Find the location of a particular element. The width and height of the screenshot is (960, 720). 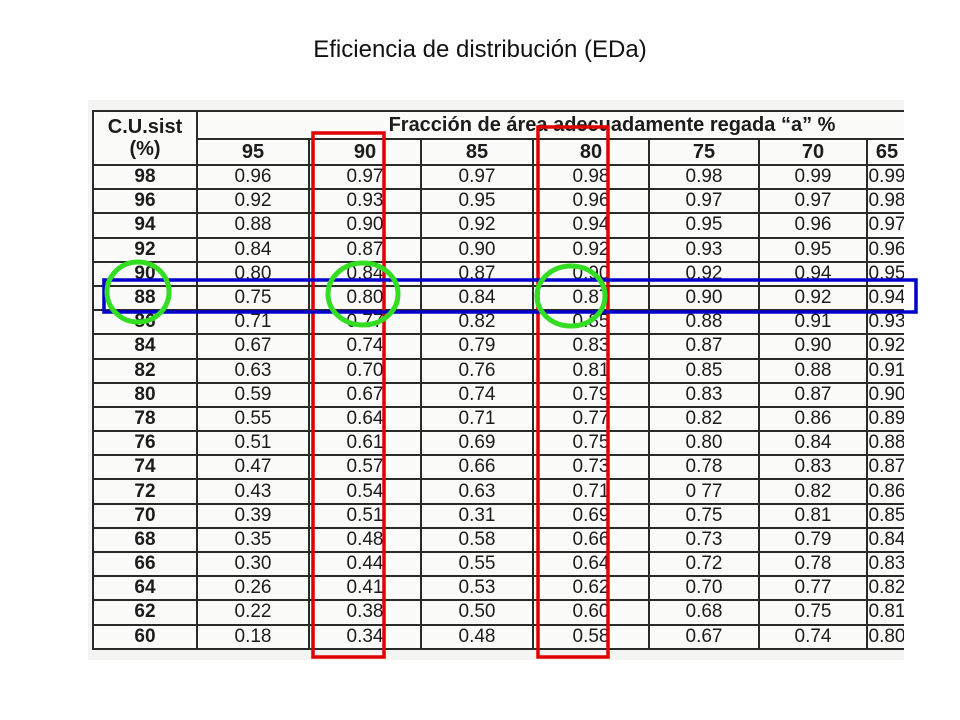

cu-value-cell: 60 is located at coordinates (145, 636).